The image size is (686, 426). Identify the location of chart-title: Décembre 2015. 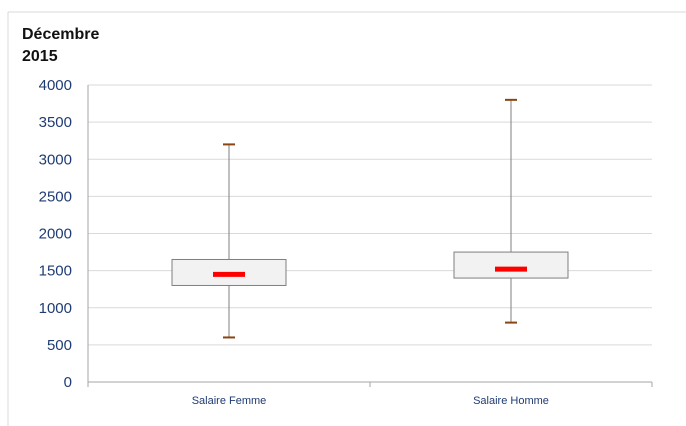
(61, 45).